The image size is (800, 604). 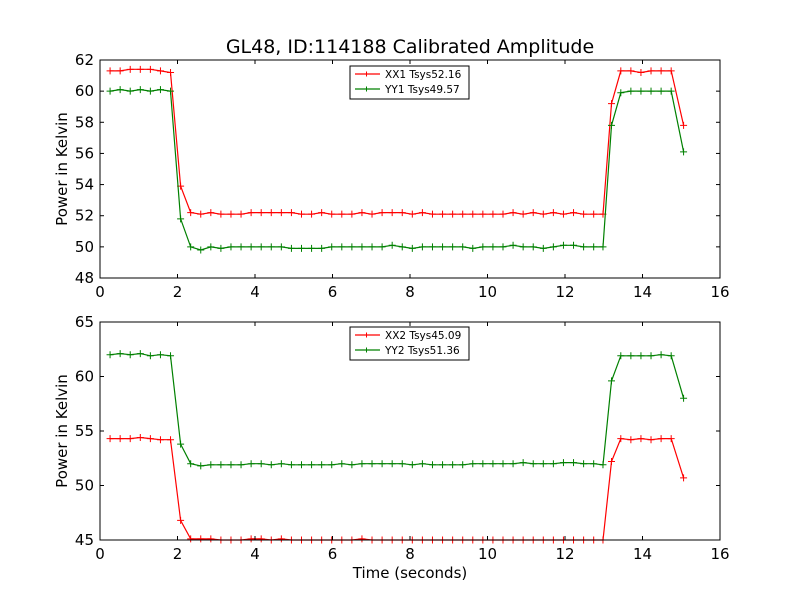 What do you see at coordinates (423, 75) in the screenshot?
I see `legend-entry: XX1 Tsys52.16` at bounding box center [423, 75].